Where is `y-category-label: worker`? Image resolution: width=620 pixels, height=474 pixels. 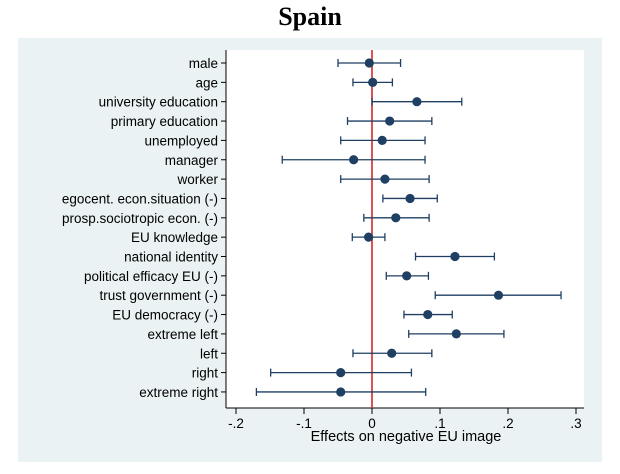 y-category-label: worker is located at coordinates (197, 179).